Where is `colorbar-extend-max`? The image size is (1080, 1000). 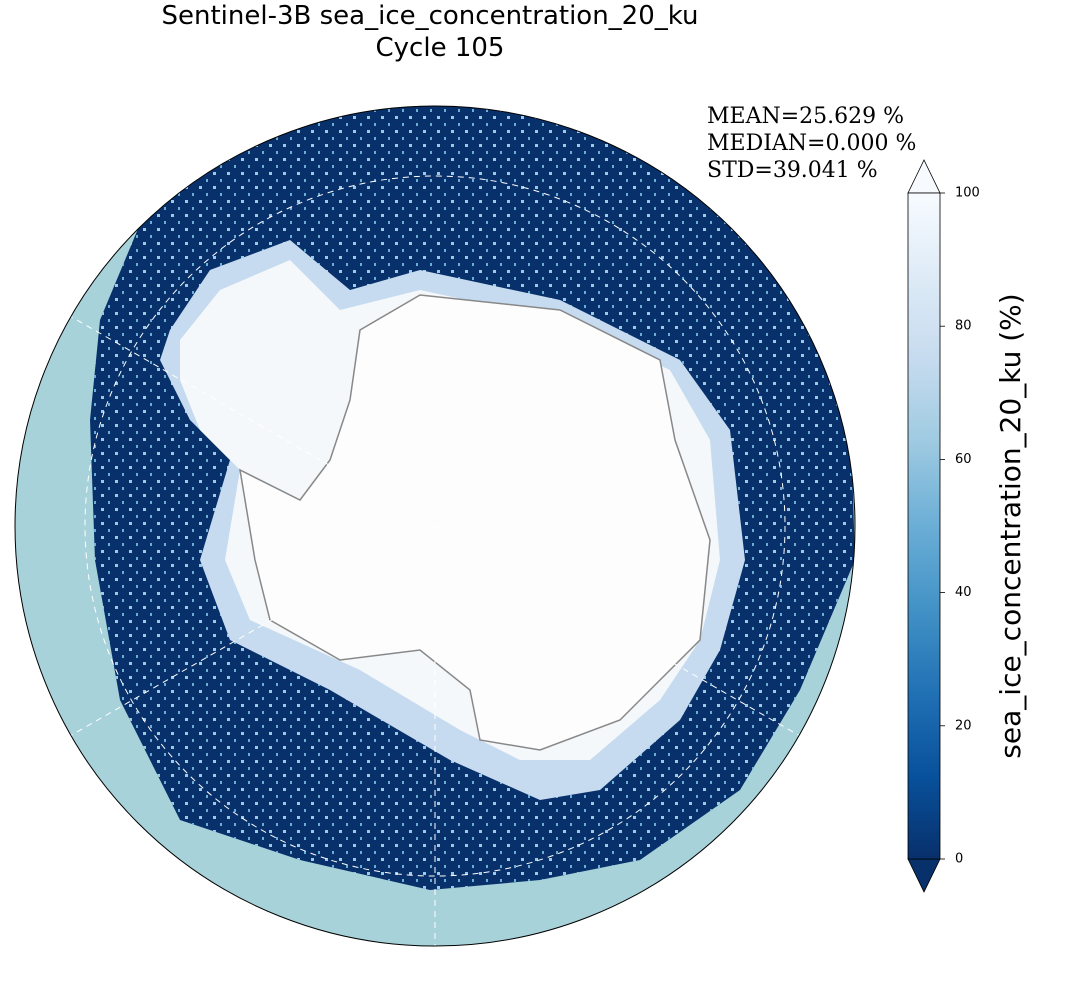 colorbar-extend-max is located at coordinates (924, 176).